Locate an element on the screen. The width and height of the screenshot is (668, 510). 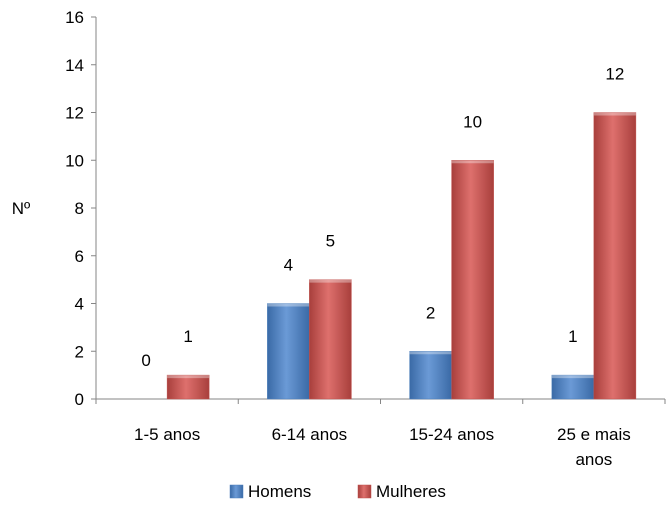
legend: Homens Mulheres is located at coordinates (337, 491).